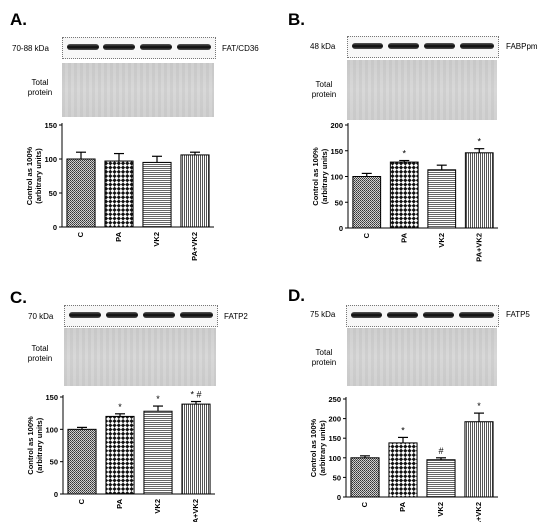 This screenshot has height=522, width=550. I want to click on molecular-weight-label: 48 kDa, so click(323, 46).